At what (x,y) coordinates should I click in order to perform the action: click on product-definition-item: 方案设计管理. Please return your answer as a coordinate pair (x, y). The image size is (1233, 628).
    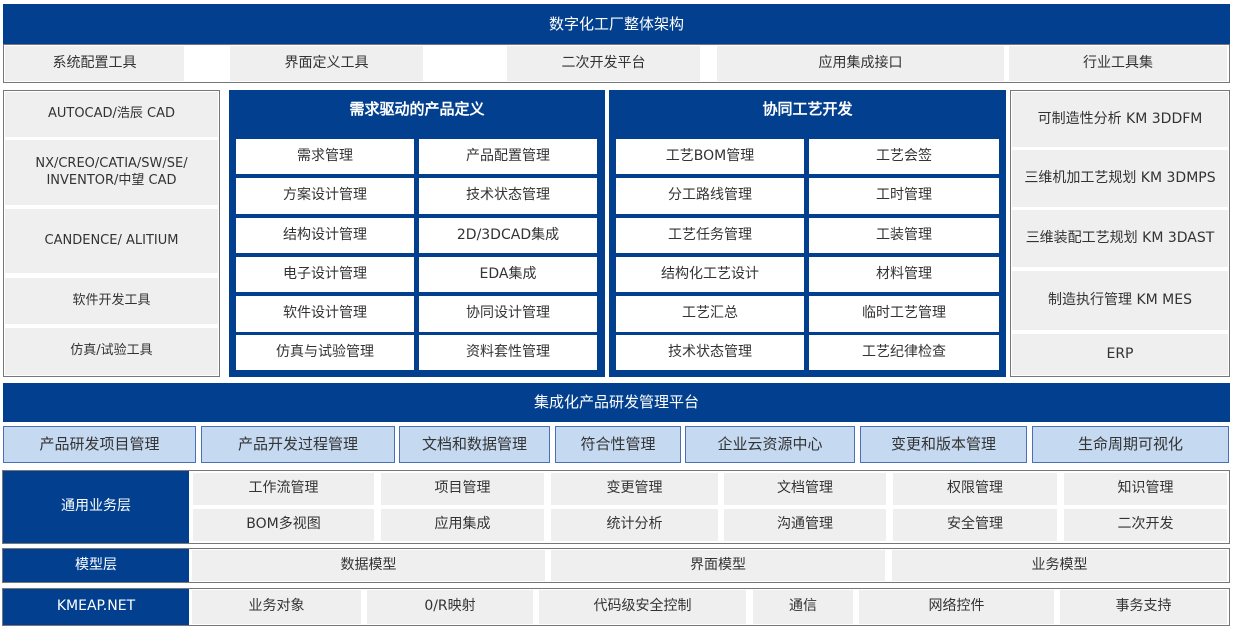
    Looking at the image, I should click on (325, 196).